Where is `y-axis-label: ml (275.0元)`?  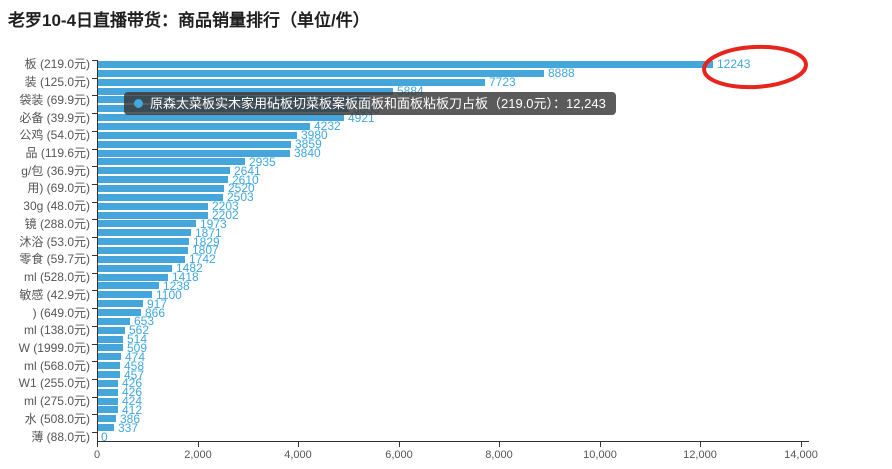
y-axis-label: ml (275.0元) is located at coordinates (56, 401).